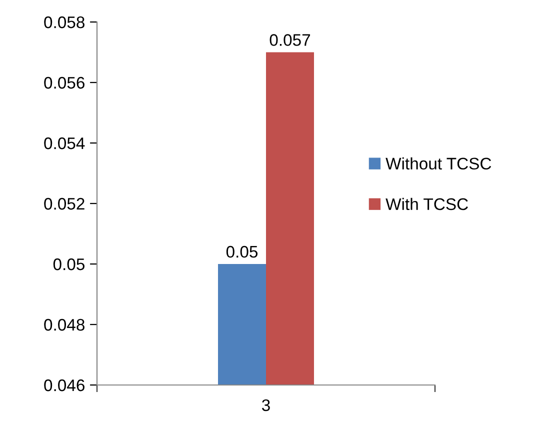 This screenshot has height=421, width=535. Describe the element at coordinates (427, 204) in the screenshot. I see `legend-label: With TCSC` at that location.